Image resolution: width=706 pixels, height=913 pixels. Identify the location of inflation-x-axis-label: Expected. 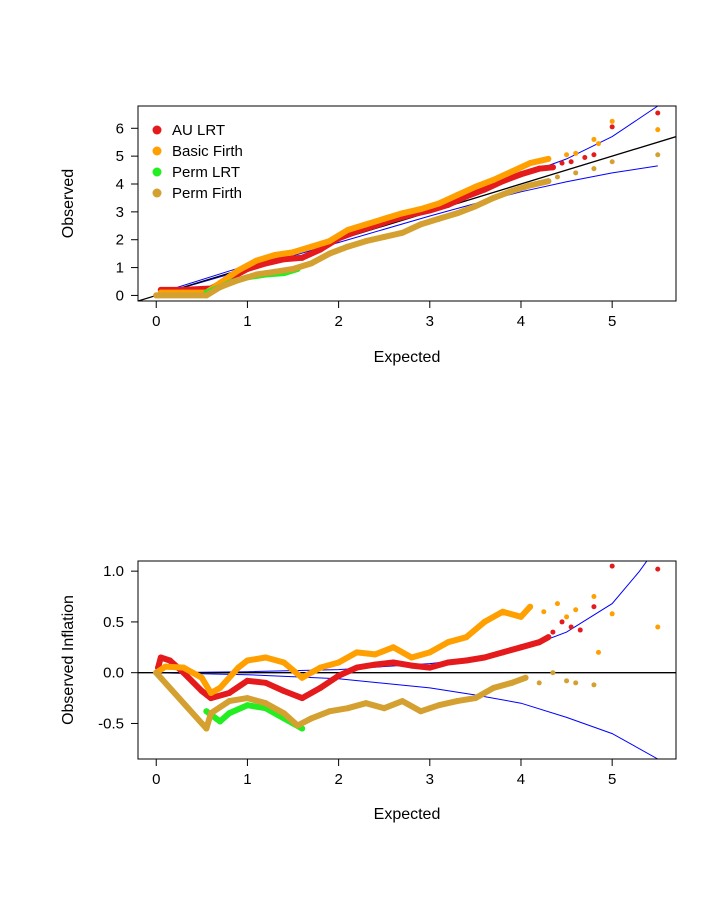
(407, 814).